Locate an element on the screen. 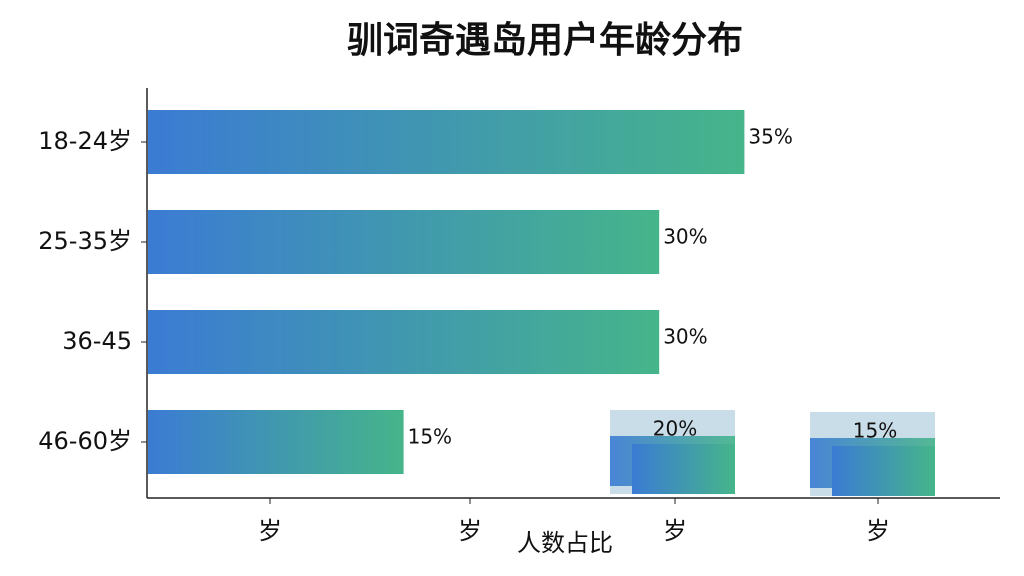 The width and height of the screenshot is (1024, 576). y-tick-label: 18-24岁 is located at coordinates (85, 141).